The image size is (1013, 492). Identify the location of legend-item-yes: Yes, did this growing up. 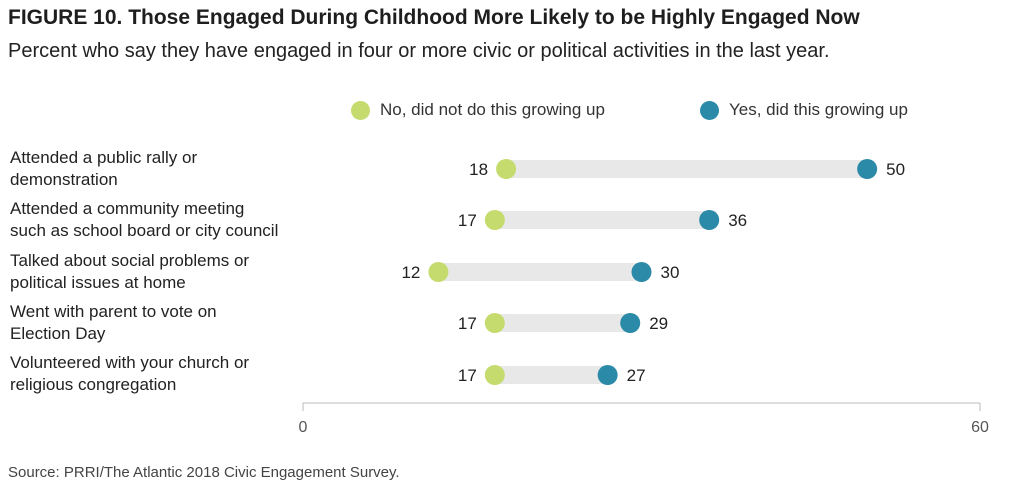
(804, 110).